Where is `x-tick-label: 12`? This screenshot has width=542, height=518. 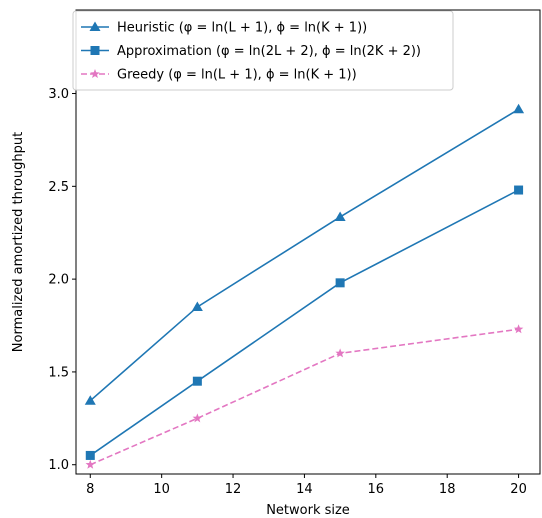 x-tick-label: 12 is located at coordinates (233, 489).